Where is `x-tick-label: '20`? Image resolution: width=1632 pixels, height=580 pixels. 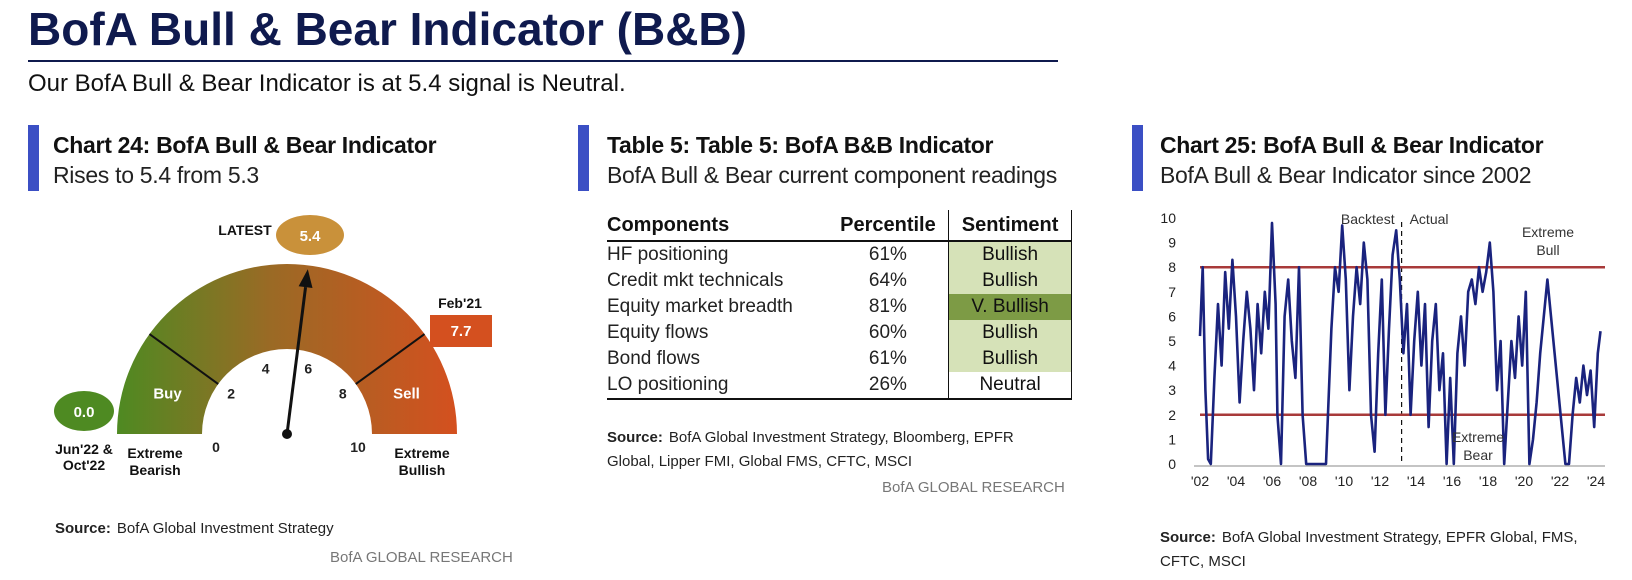
x-tick-label: '20 is located at coordinates (1524, 481).